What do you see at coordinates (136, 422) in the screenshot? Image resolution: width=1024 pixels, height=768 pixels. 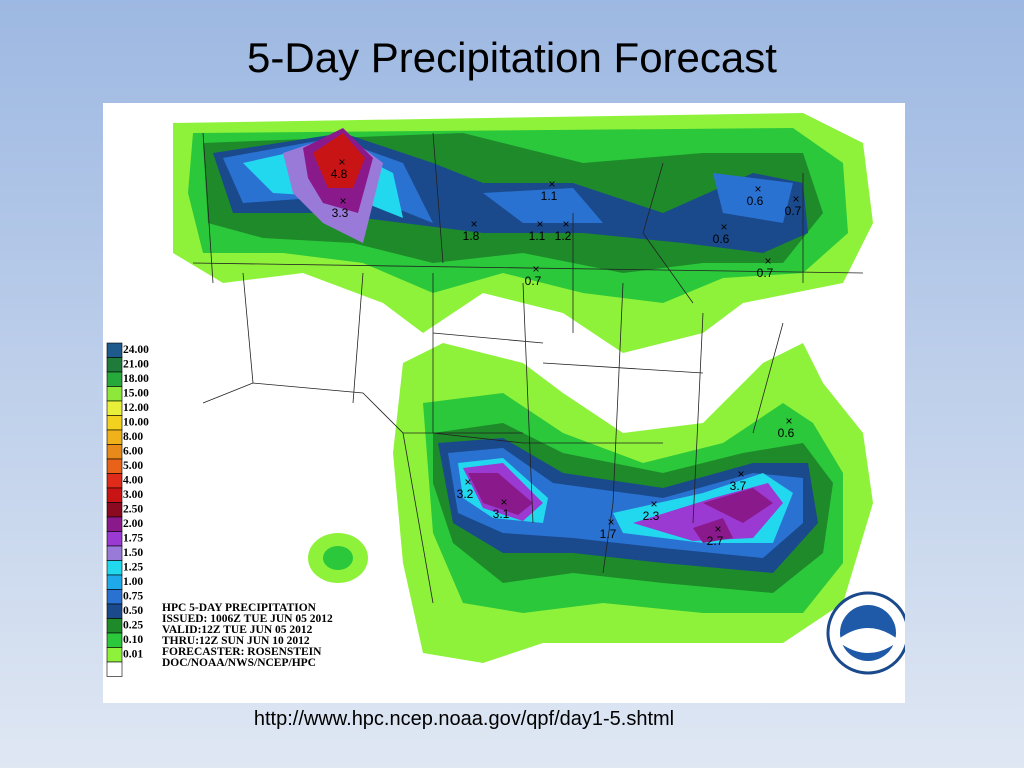 I see `legend-label: 10.00` at bounding box center [136, 422].